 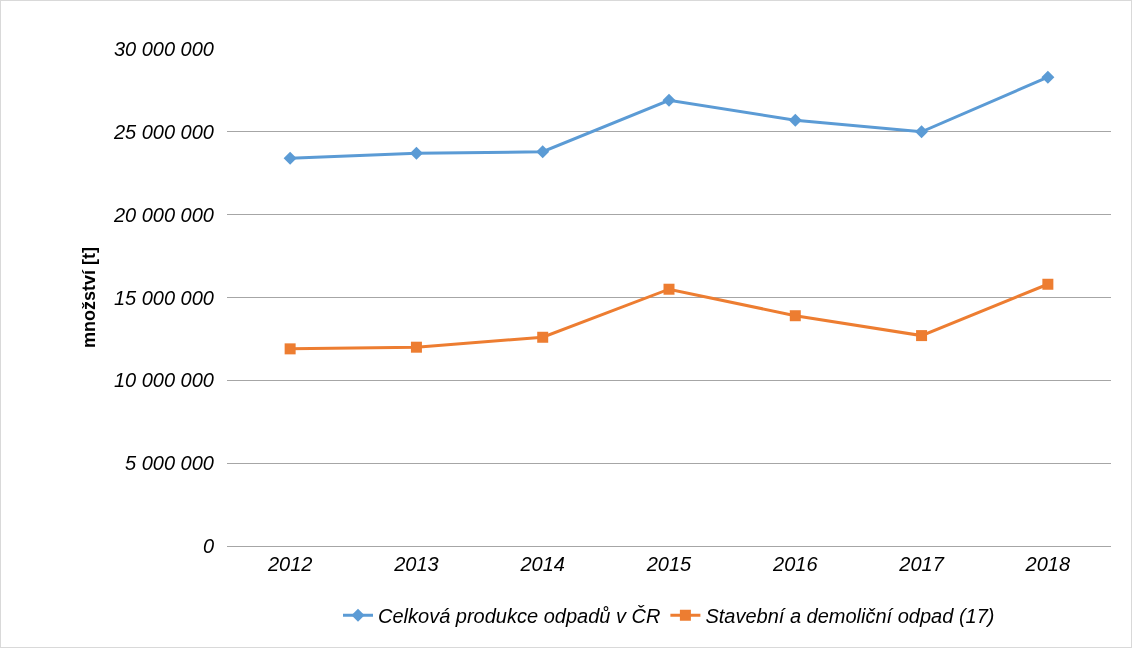 What do you see at coordinates (1047, 564) in the screenshot?
I see `x-tick-label: 2018` at bounding box center [1047, 564].